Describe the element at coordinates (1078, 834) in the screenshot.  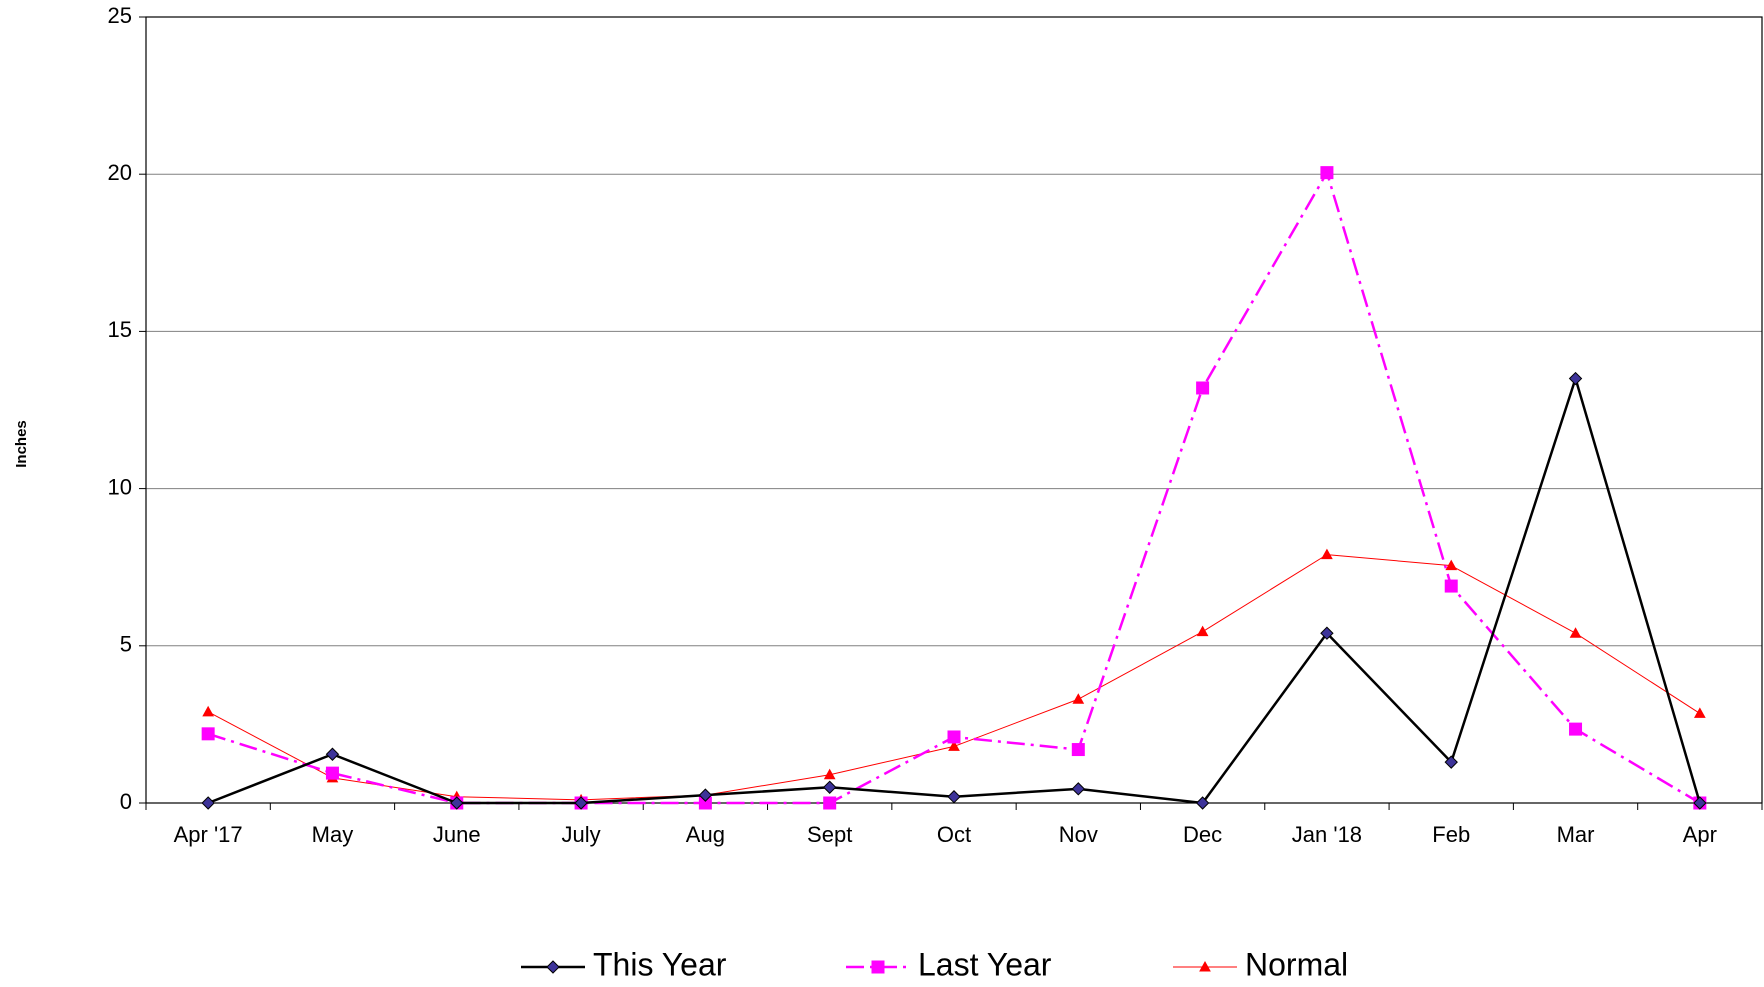
I see `x-tick-label: Nov` at that location.